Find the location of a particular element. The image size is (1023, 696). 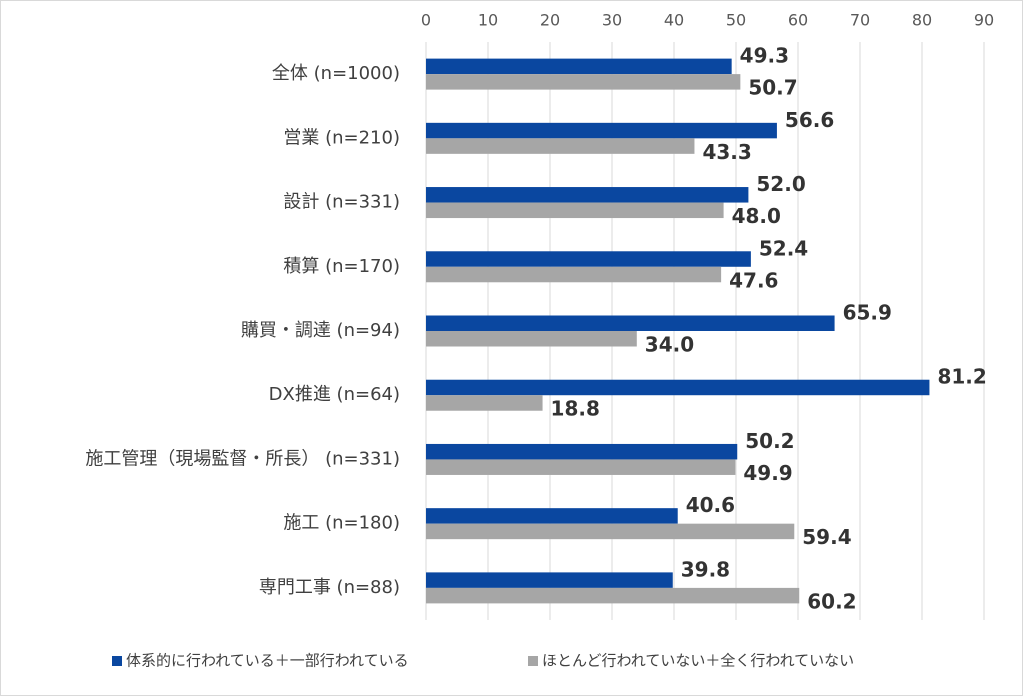

data-label: 56.6 is located at coordinates (809, 120).